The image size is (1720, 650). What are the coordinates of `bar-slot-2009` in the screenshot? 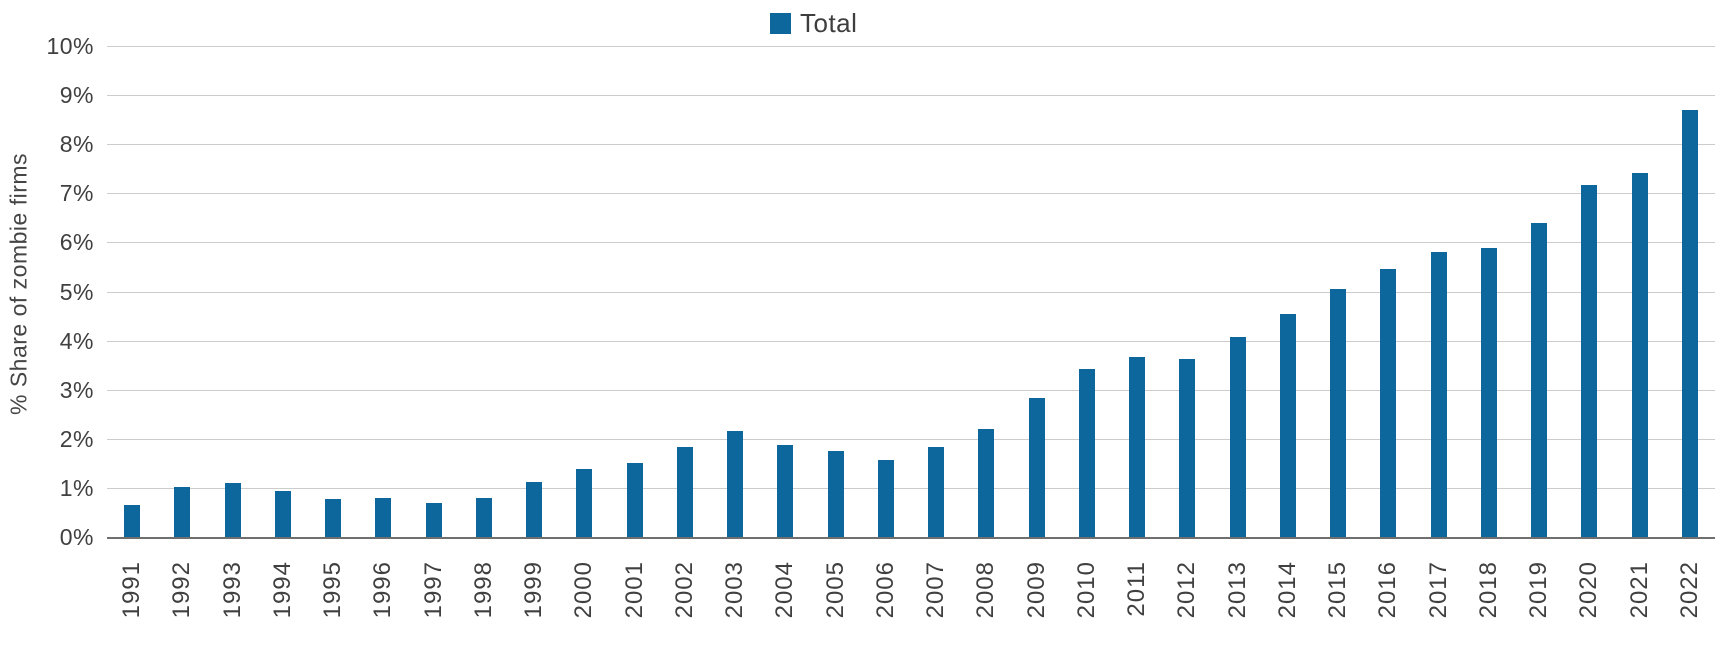 It's located at (1037, 291).